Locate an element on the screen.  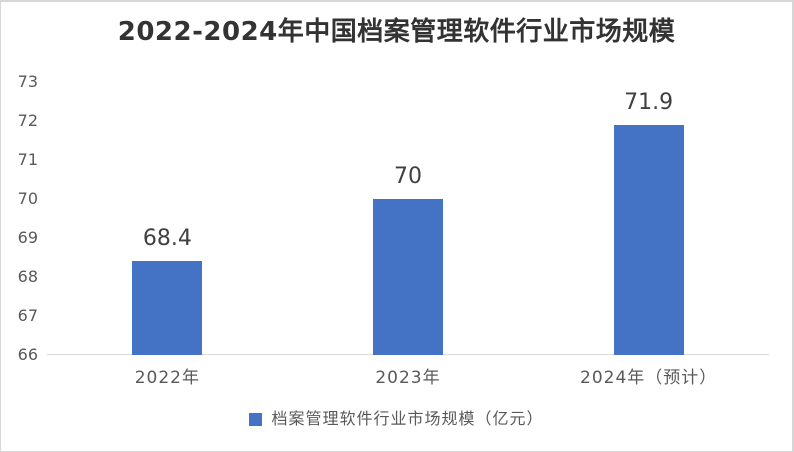
y-tick-label: 66 is located at coordinates (27, 354).